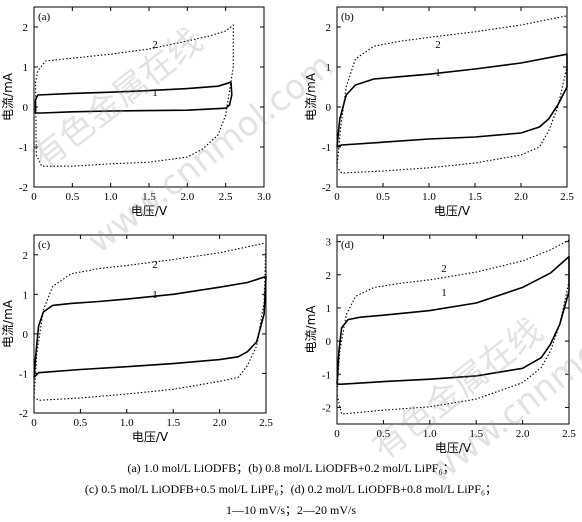  I want to click on y-tick-label: 3, so click(329, 243).